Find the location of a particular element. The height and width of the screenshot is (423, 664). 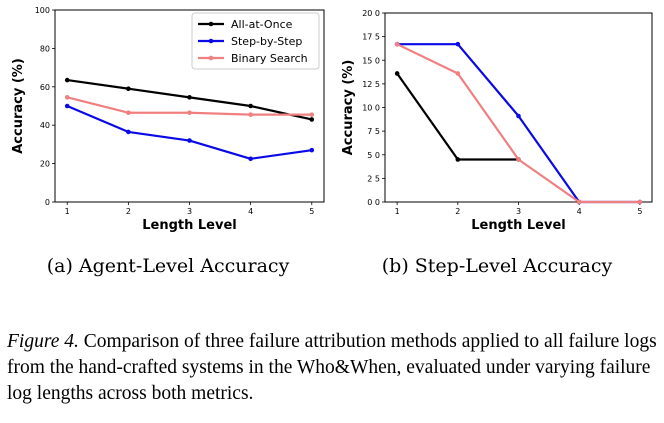

y-tick-label: 15 0 is located at coordinates (371, 60).